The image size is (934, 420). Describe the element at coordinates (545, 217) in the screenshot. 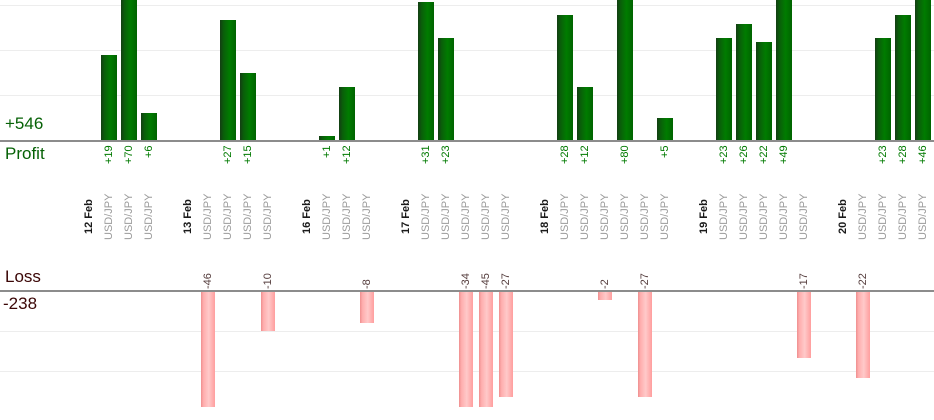

I see `date-label: 18 Feb` at that location.